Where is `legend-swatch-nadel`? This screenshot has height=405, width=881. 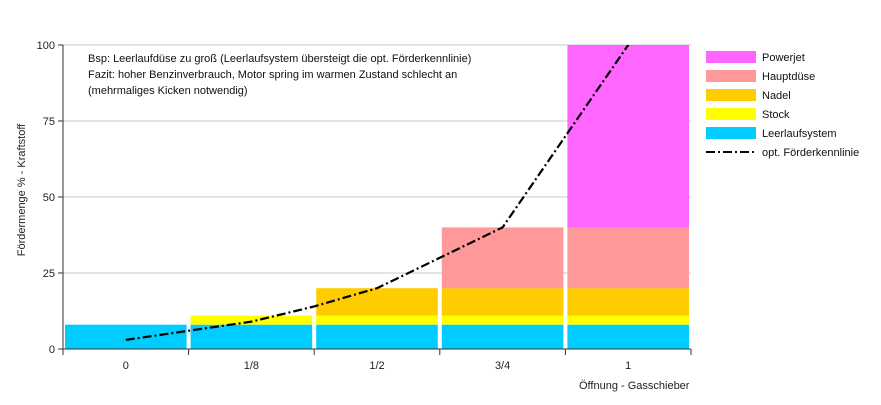 legend-swatch-nadel is located at coordinates (731, 95).